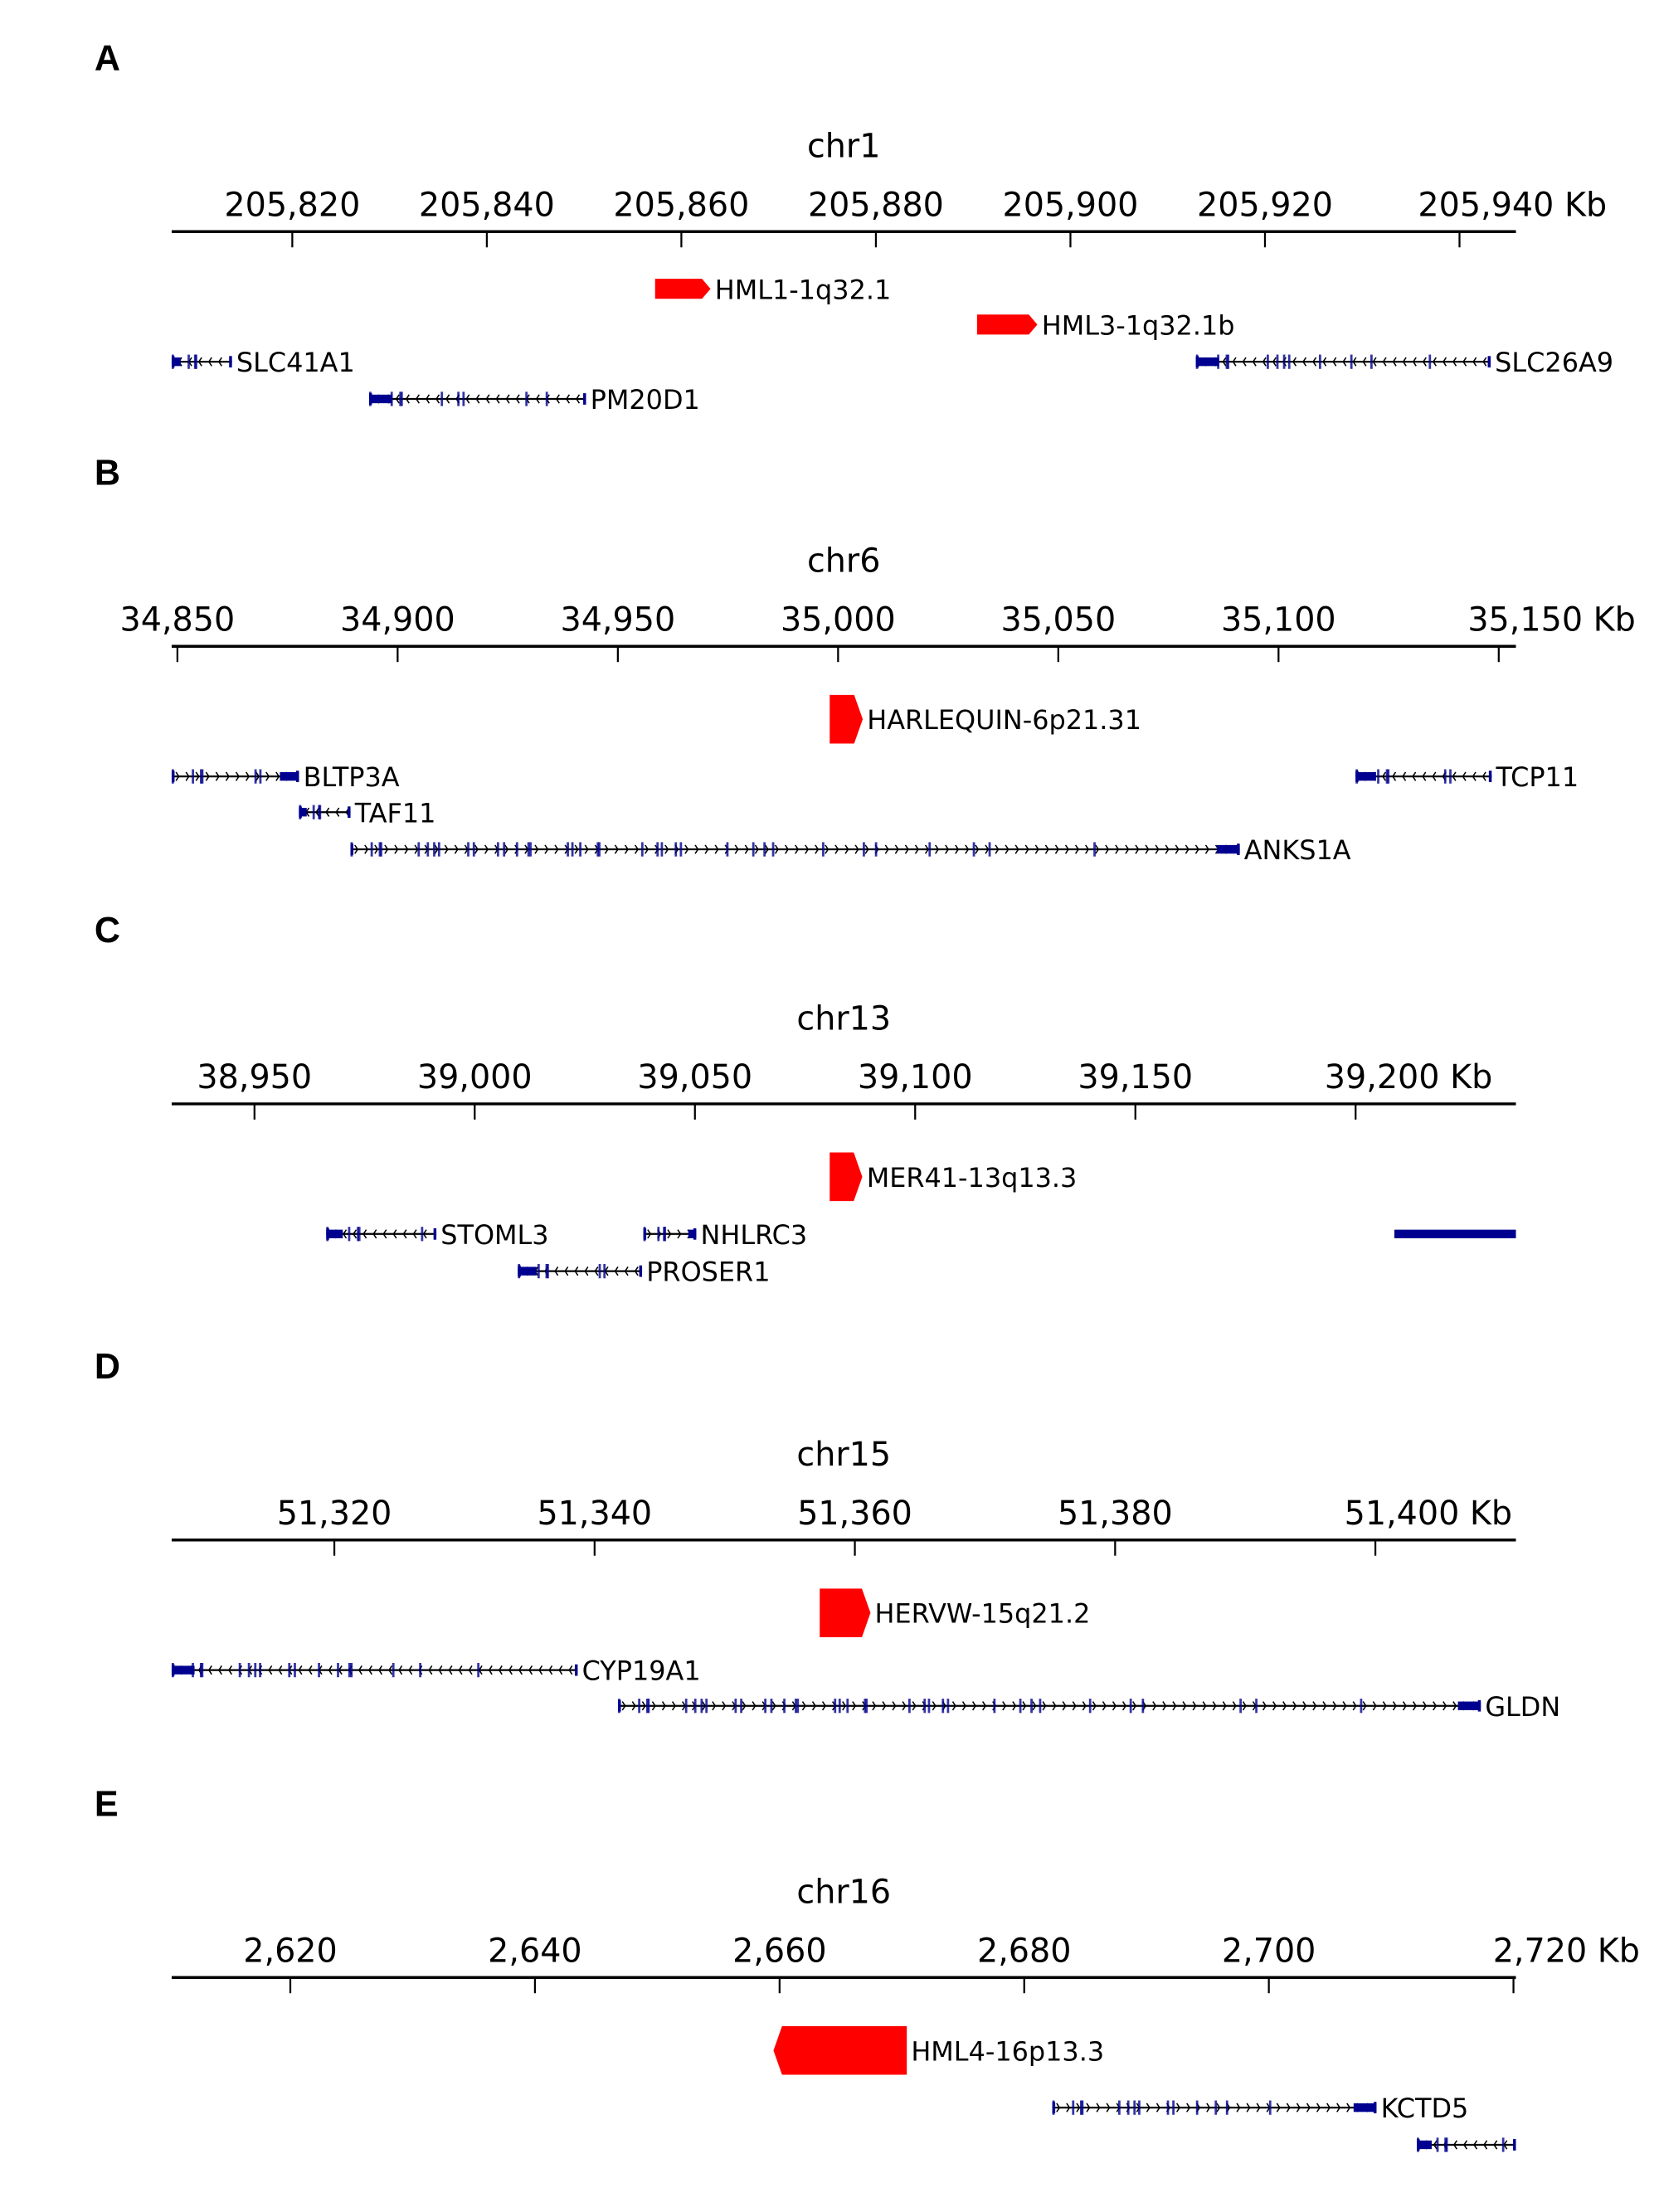  I want to click on tick-label: 34,950, so click(617, 619).